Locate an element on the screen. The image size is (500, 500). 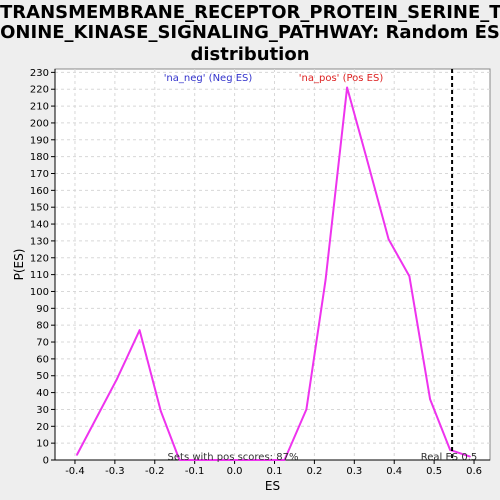
chart-title-line-3: distribution is located at coordinates (250, 54).